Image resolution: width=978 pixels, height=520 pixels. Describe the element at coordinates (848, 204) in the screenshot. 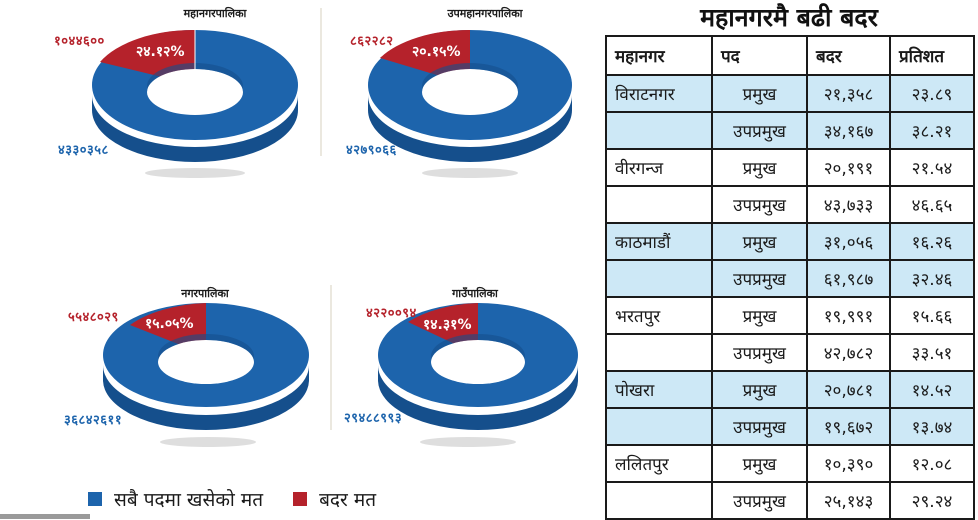

I see `cell-invalid: ४३,७३३` at that location.